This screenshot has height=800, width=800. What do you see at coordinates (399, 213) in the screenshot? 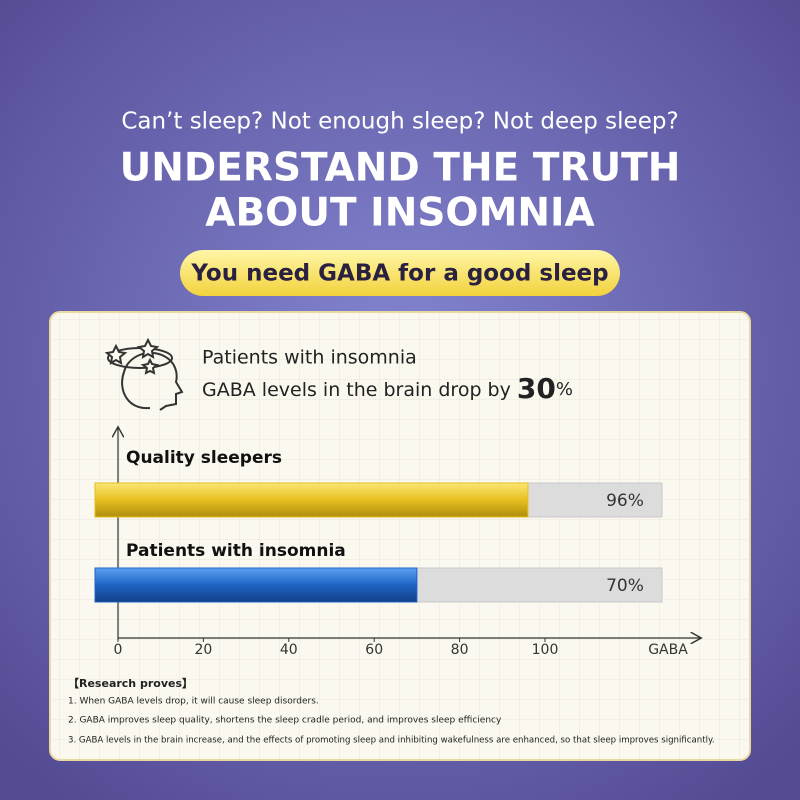
I see `title: ABOUT INSOMNIA` at bounding box center [399, 213].